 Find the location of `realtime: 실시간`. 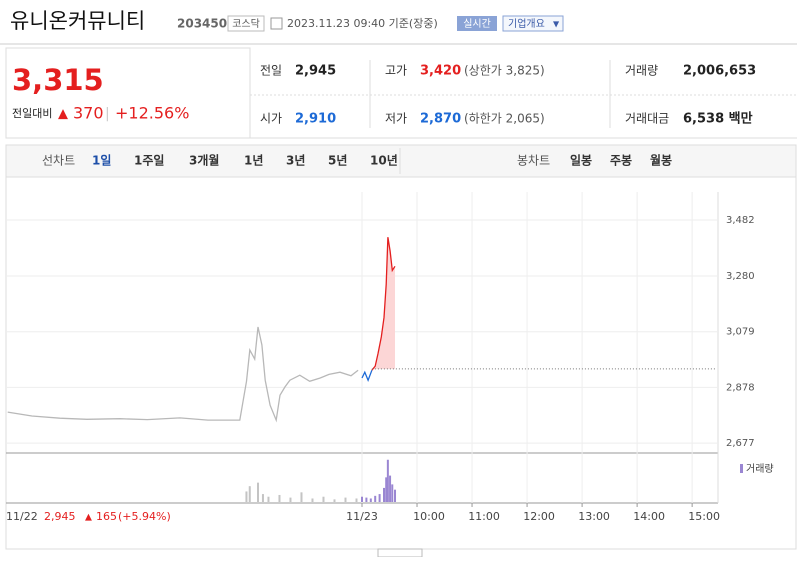

realtime: 실시간 is located at coordinates (477, 24).